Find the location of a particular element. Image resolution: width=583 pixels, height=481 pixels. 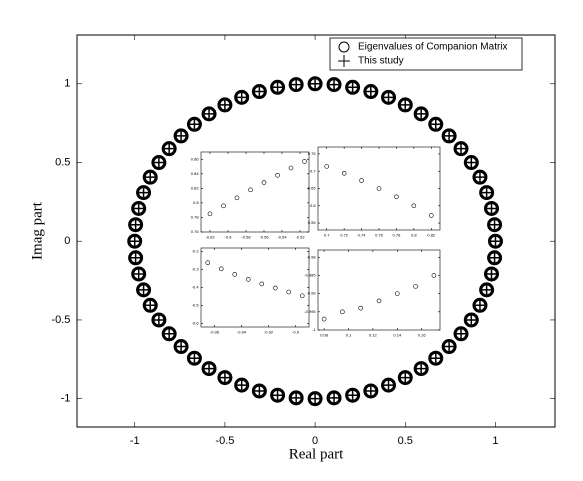

x-axis-label: Real part is located at coordinates (316, 454).